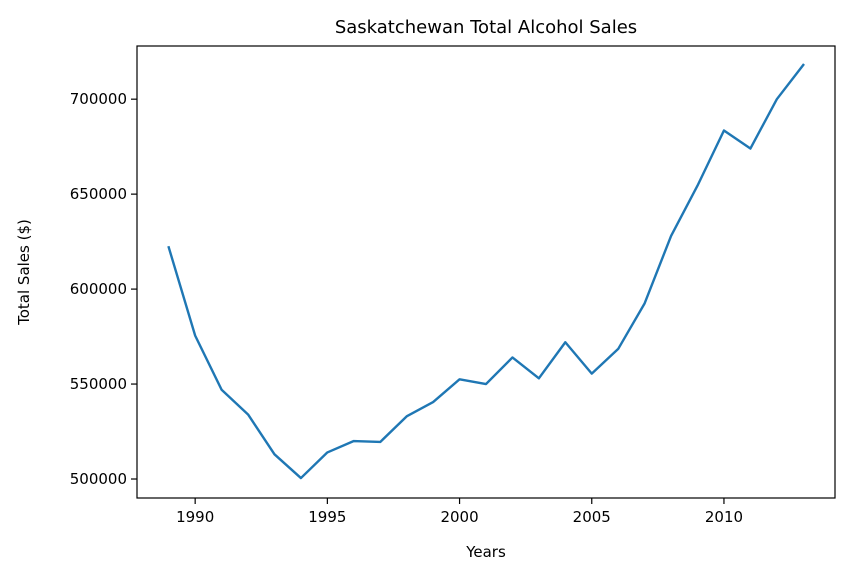  I want to click on chart-title: Saskatchewan Total Alcohol Sales, so click(486, 27).